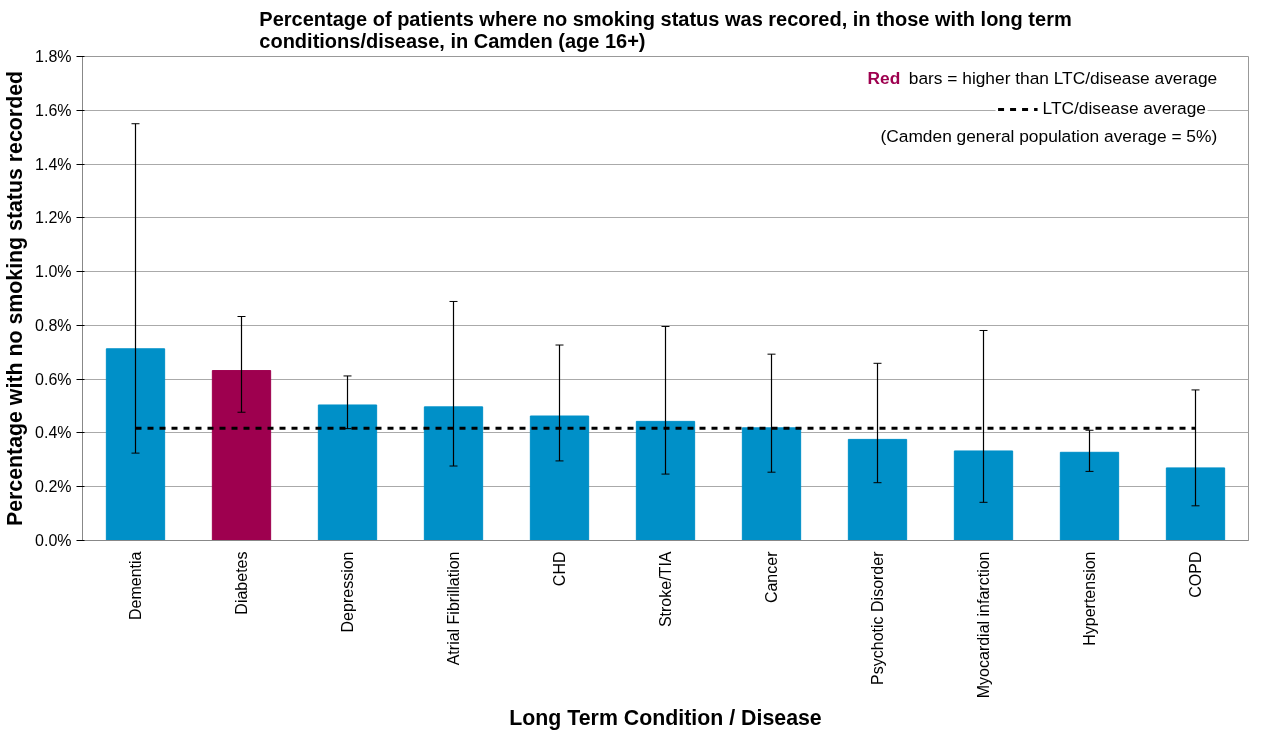  What do you see at coordinates (53, 164) in the screenshot?
I see `y-tick-label: 1.4%` at bounding box center [53, 164].